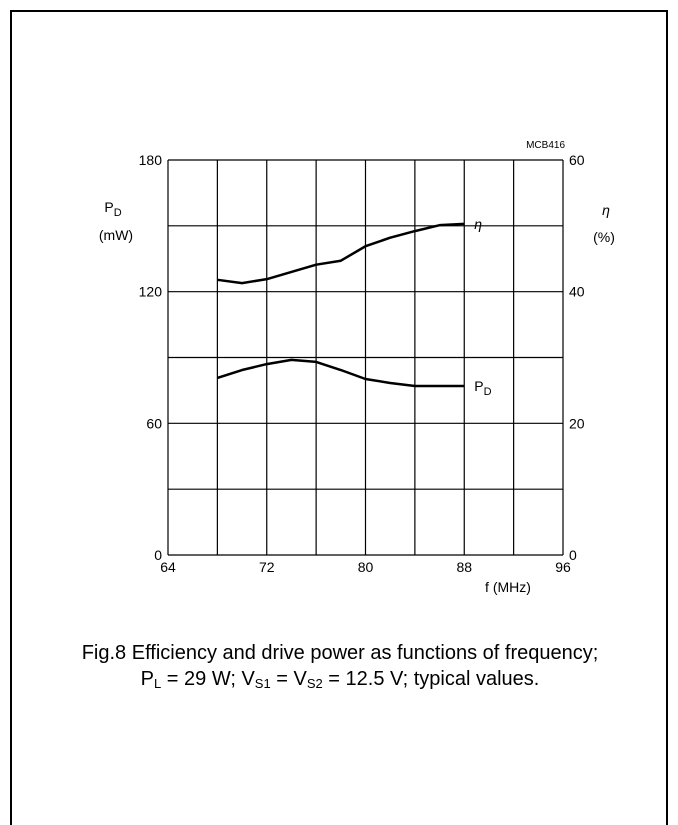 This screenshot has height=825, width=678. I want to click on y2-tick-label: 0, so click(573, 555).